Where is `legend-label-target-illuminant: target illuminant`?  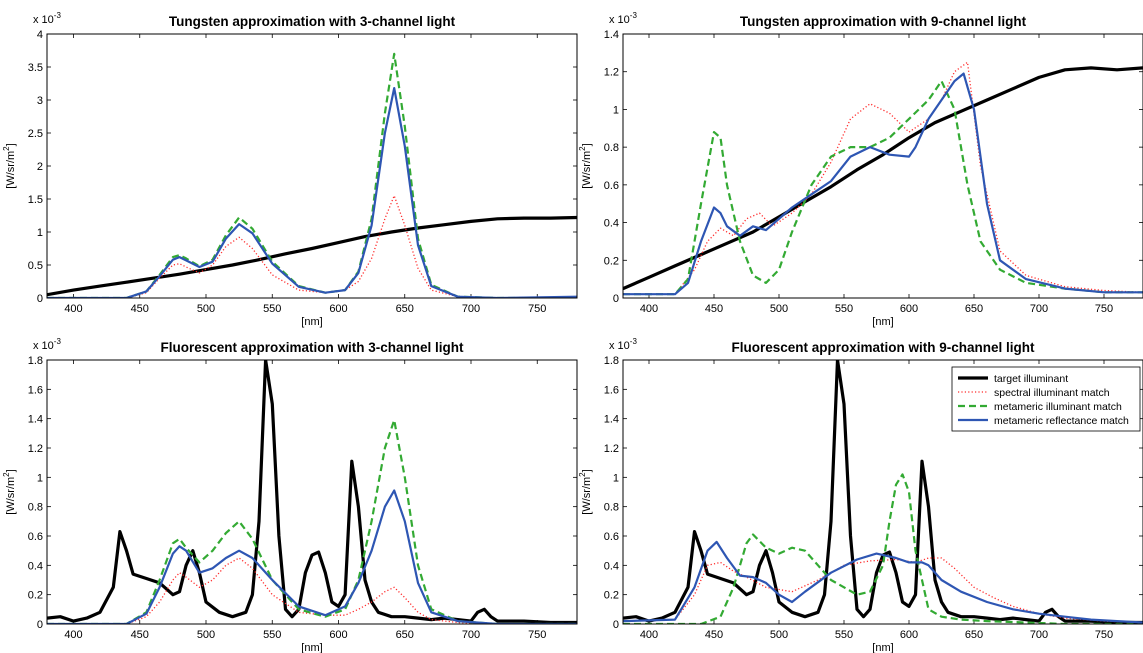 legend-label-target-illuminant: target illuminant is located at coordinates (1031, 379).